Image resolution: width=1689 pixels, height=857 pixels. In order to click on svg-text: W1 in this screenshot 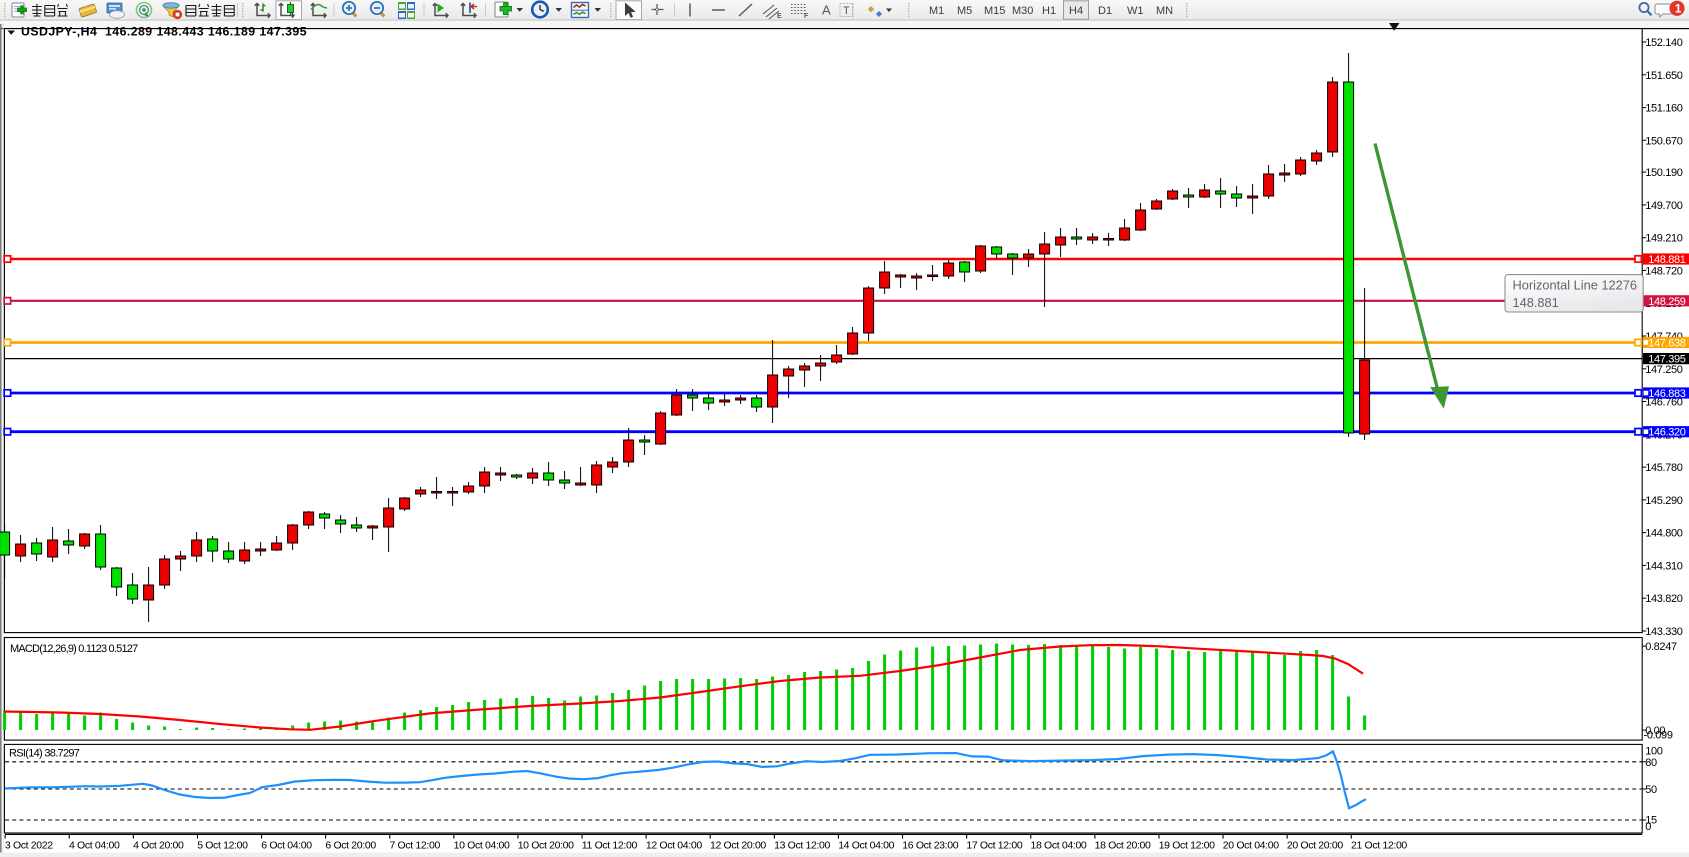, I will do `click(1135, 11)`.